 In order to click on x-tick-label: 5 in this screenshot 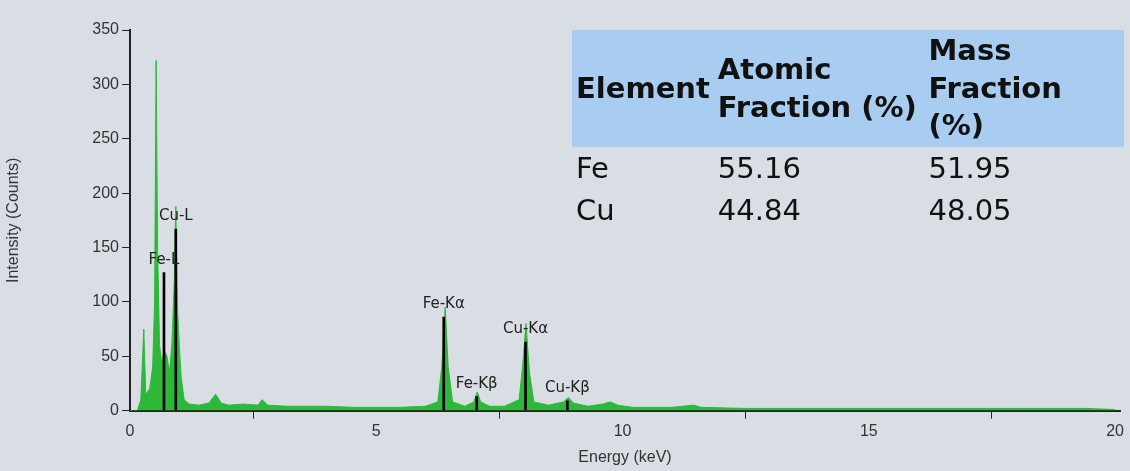, I will do `click(376, 430)`.